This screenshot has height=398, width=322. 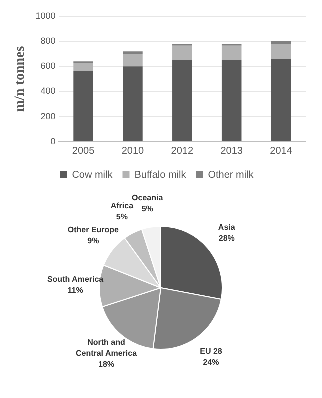 What do you see at coordinates (232, 151) in the screenshot?
I see `x-tick-label: 2013` at bounding box center [232, 151].